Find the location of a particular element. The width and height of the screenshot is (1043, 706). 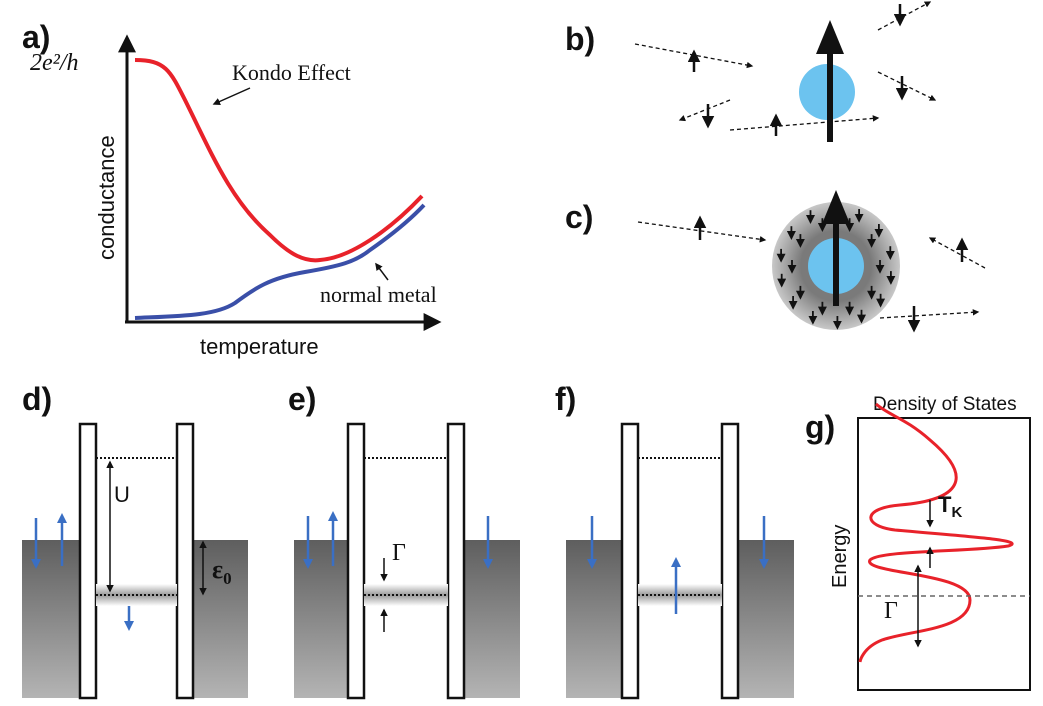

dos-curve is located at coordinates (936, 532).